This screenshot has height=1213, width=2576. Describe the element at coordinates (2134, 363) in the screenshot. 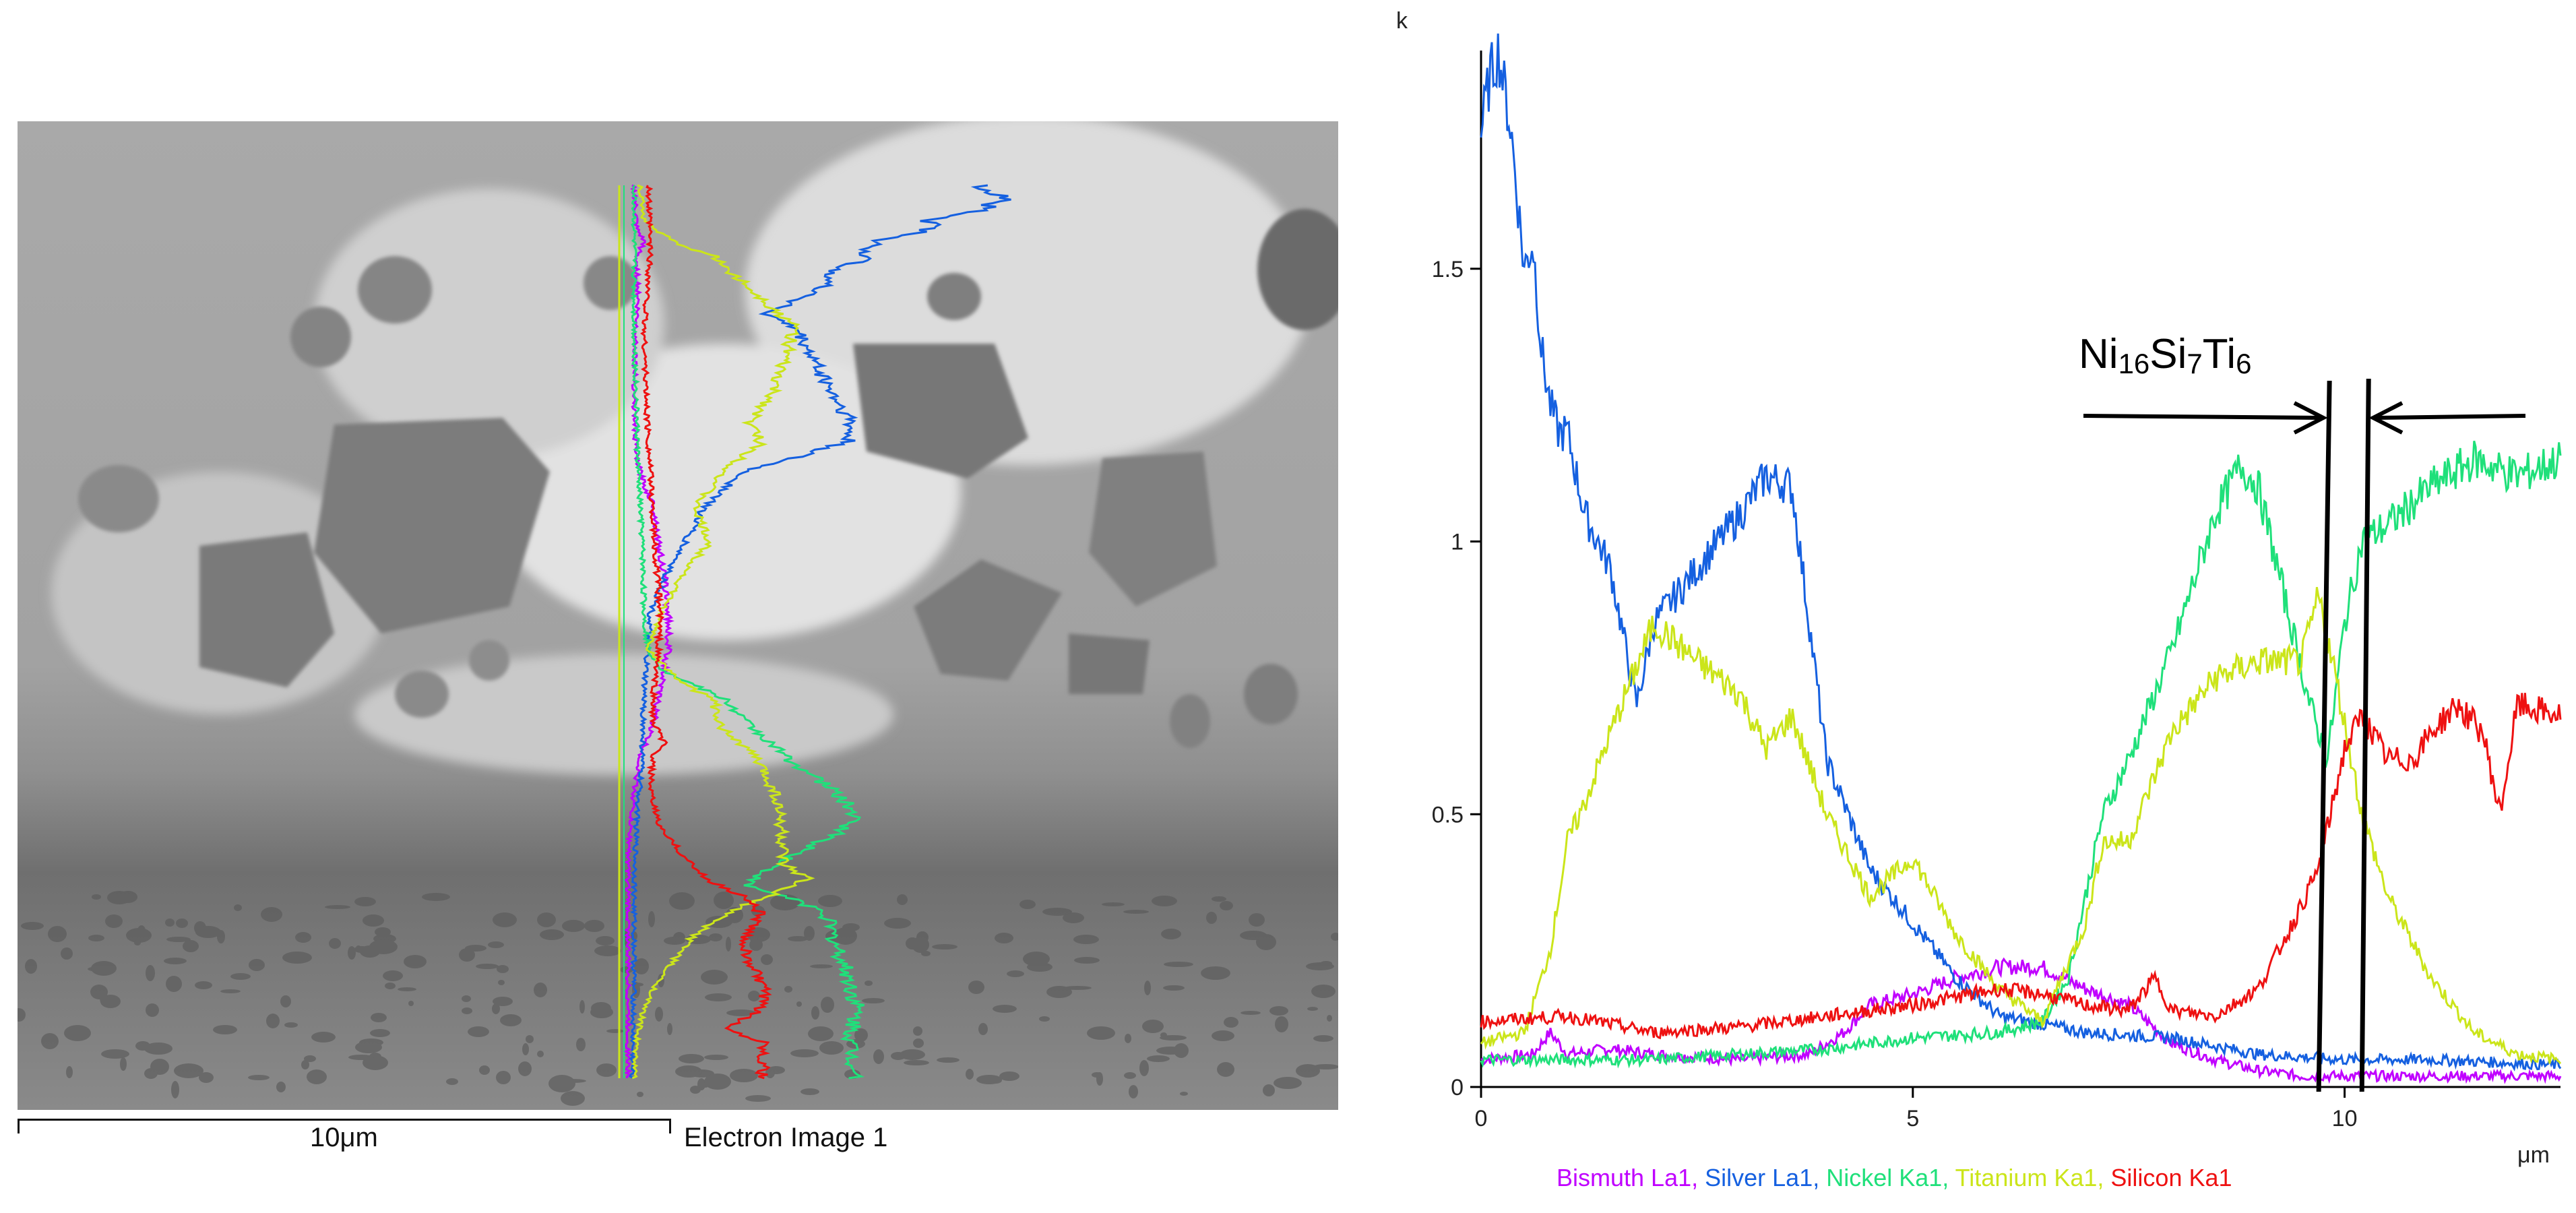

I see `phase-sub-ni: 16` at that location.